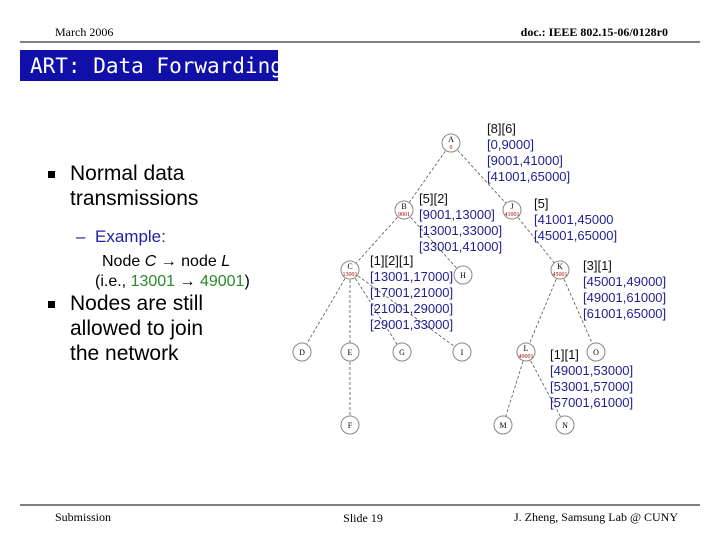 The height and width of the screenshot is (540, 720). I want to click on annotation-counts: [5][2], so click(433, 198).